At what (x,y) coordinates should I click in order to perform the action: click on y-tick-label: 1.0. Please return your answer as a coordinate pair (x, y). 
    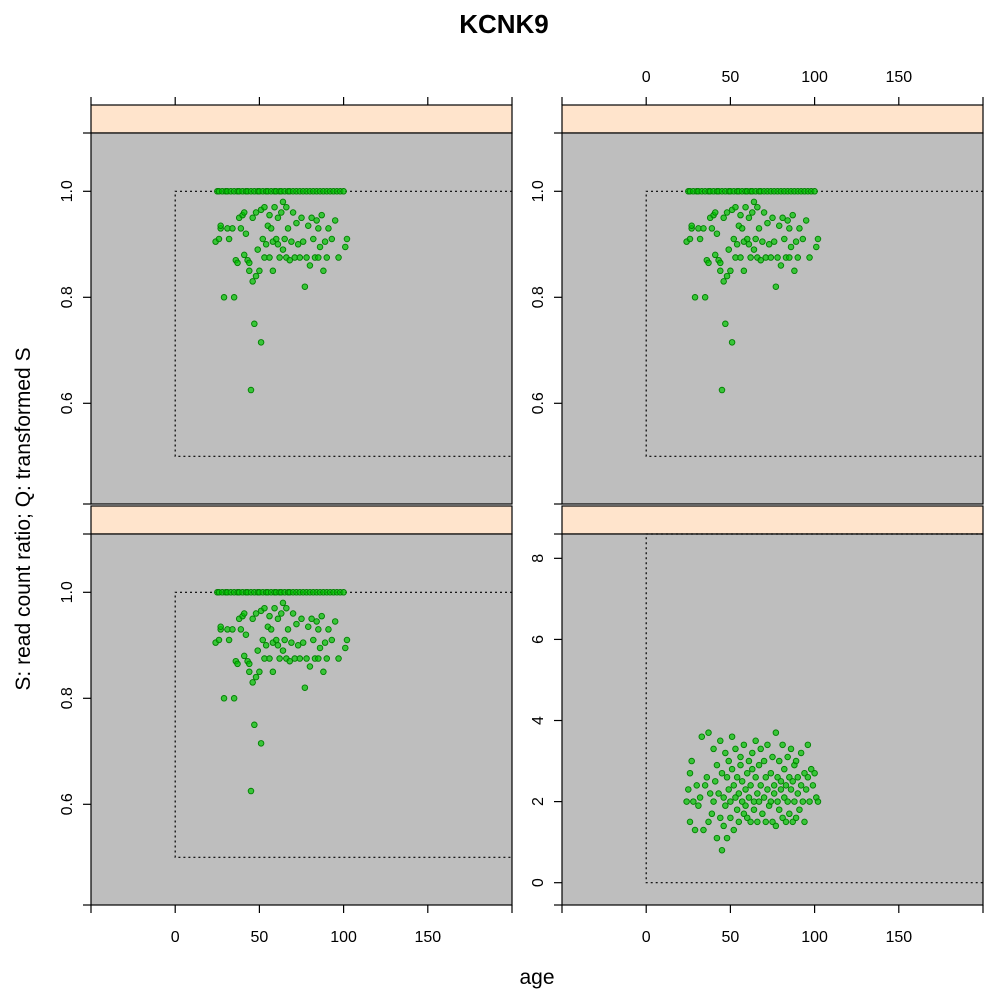
    Looking at the image, I should click on (538, 191).